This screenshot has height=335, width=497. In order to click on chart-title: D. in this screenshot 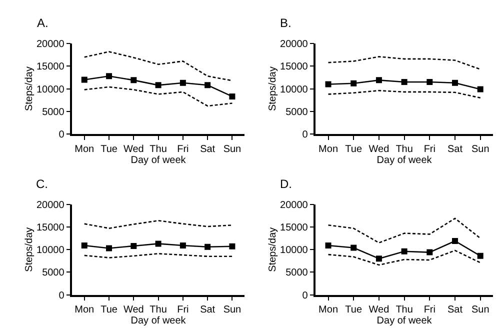, I will do `click(286, 184)`.